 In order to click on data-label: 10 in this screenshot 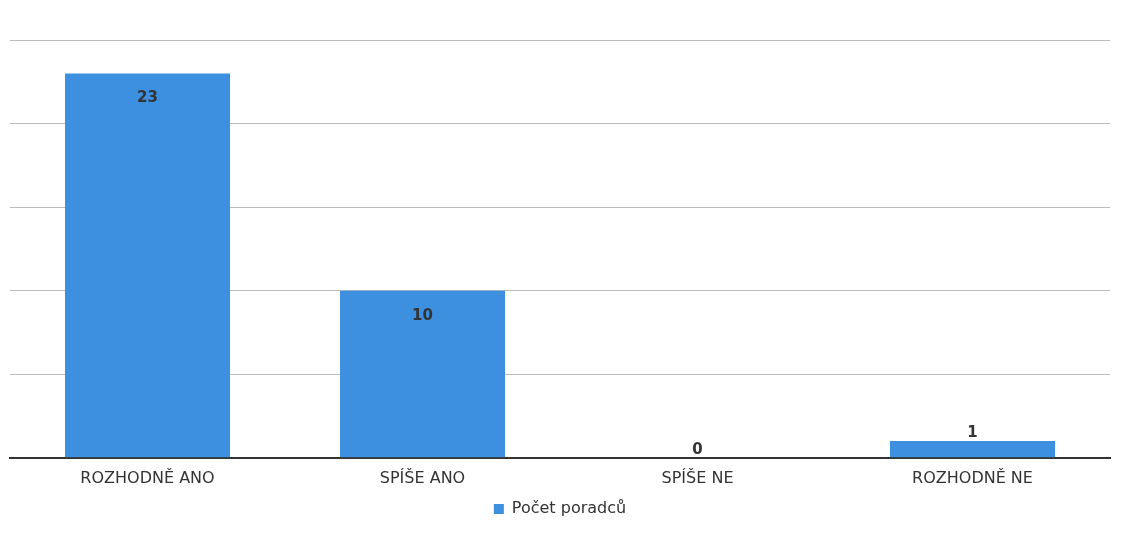, I will do `click(422, 314)`.